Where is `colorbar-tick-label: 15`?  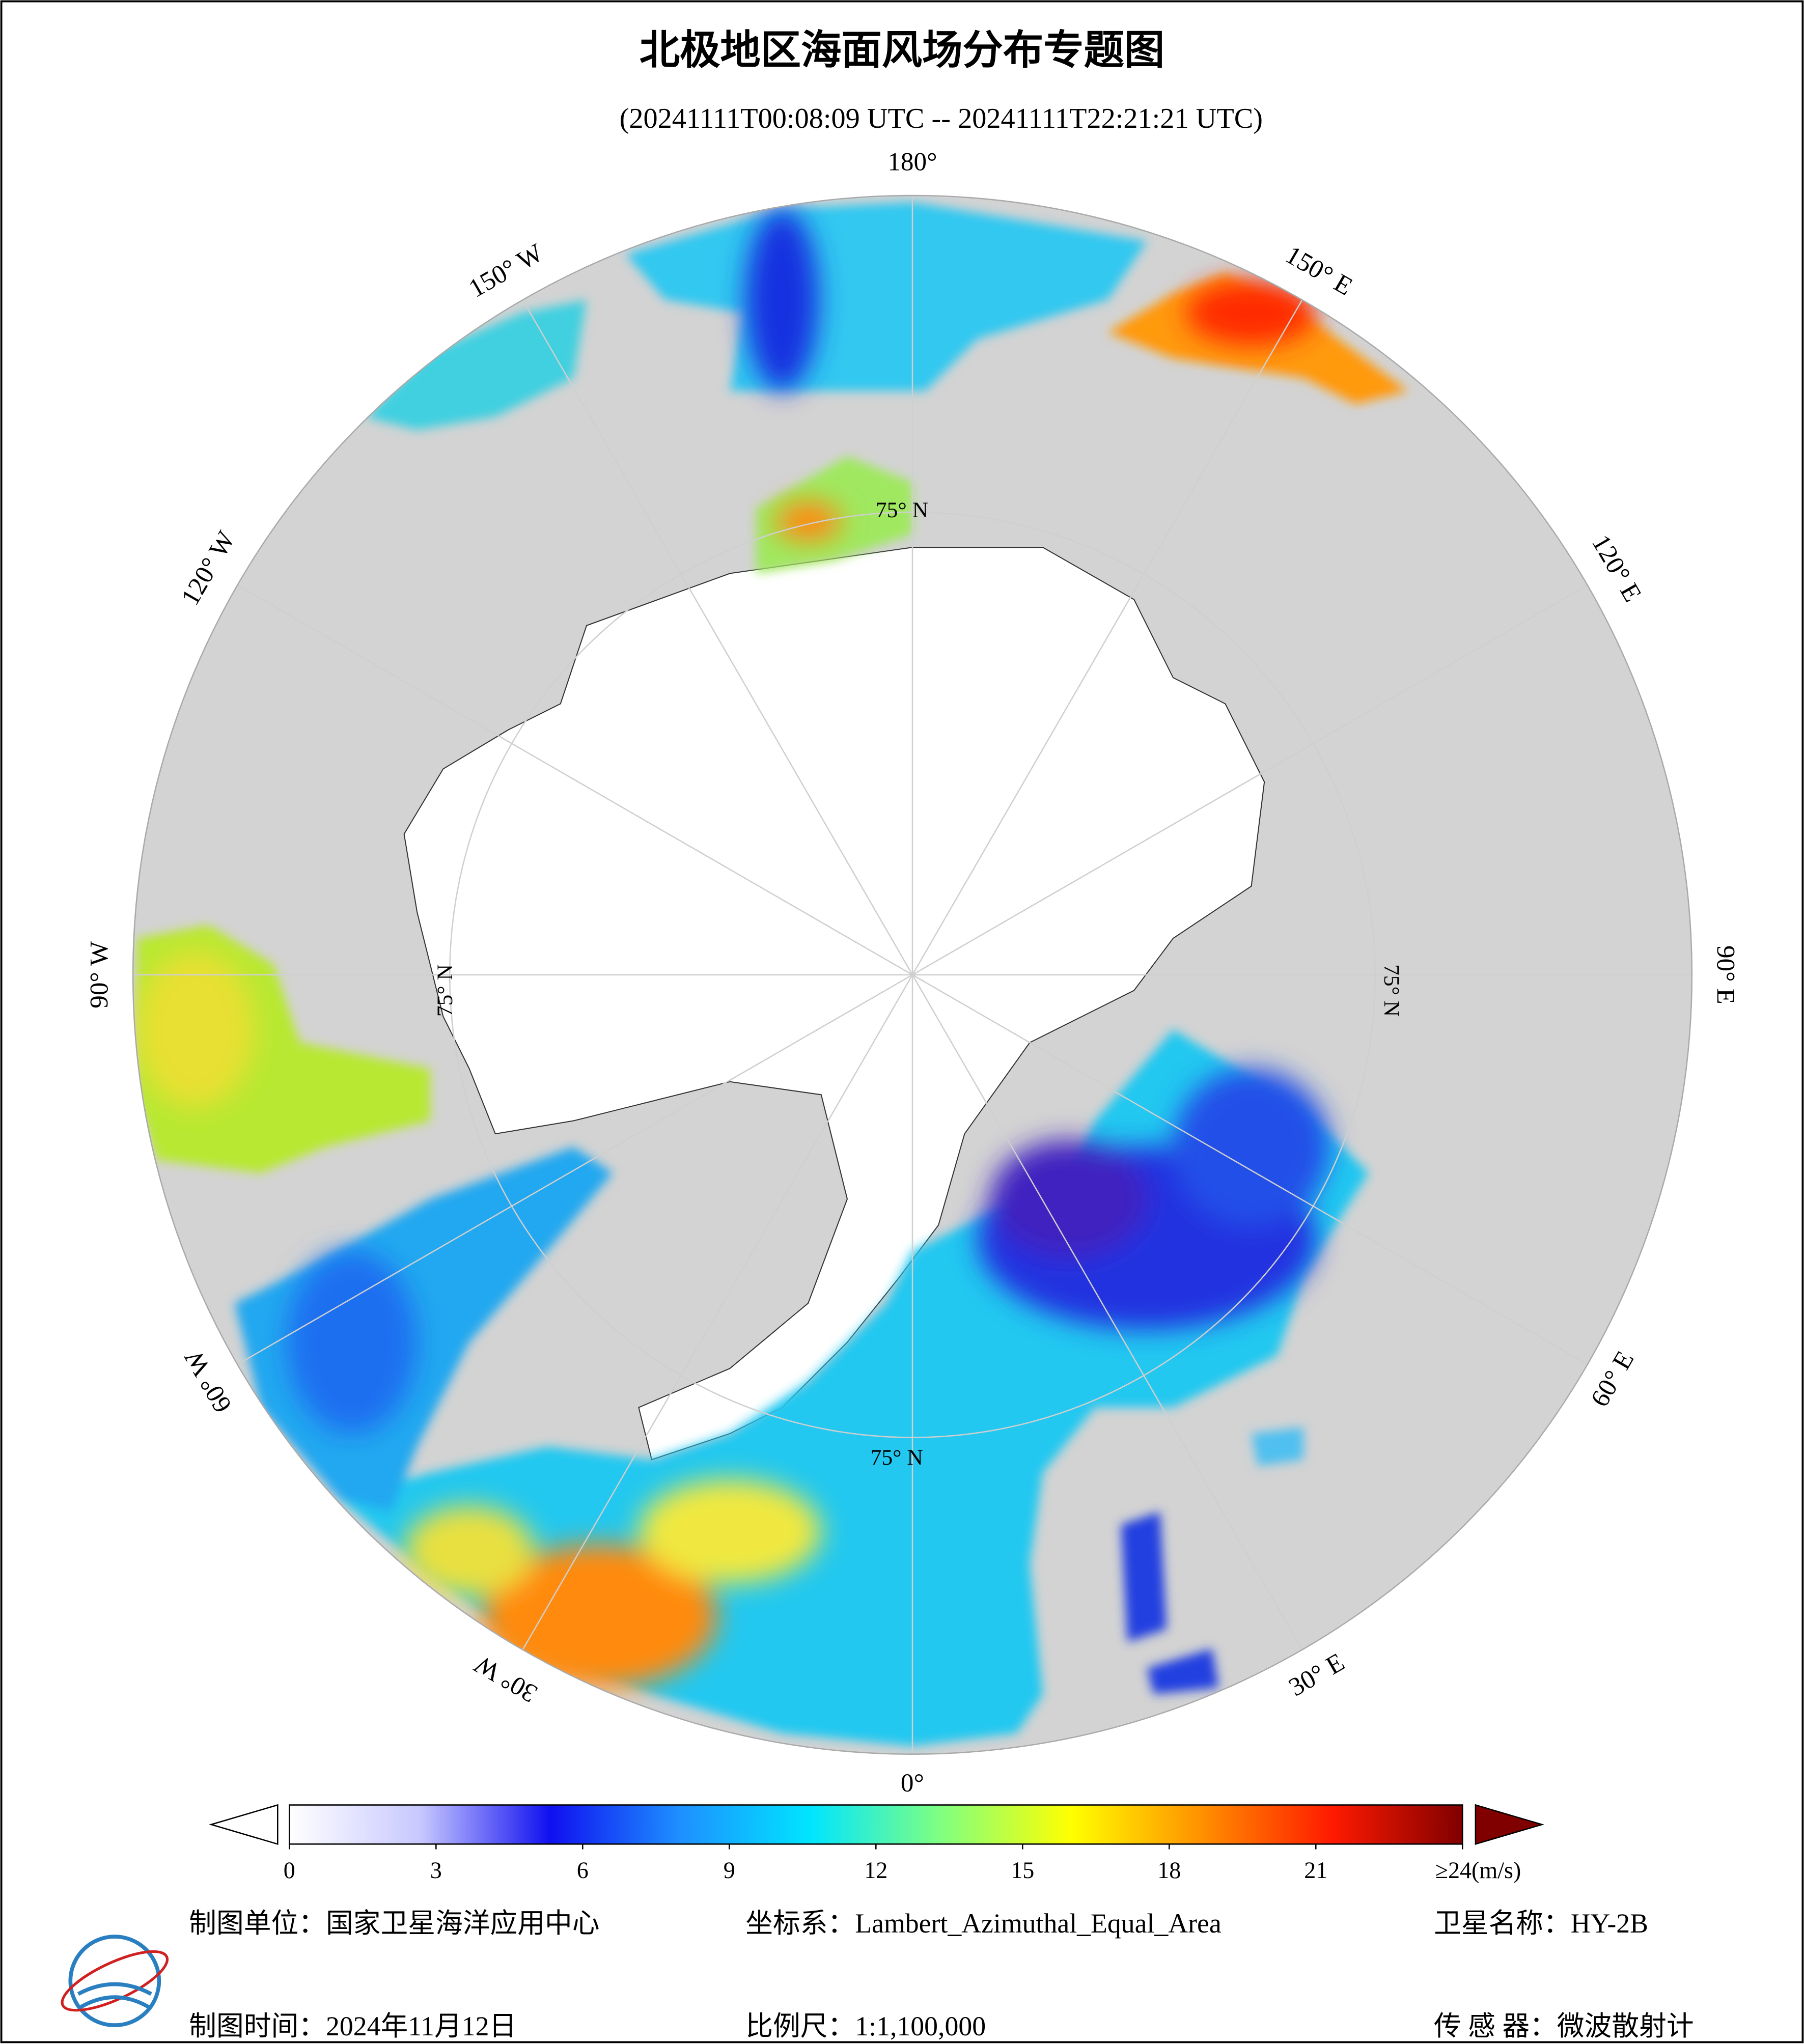 colorbar-tick-label: 15 is located at coordinates (1022, 1870).